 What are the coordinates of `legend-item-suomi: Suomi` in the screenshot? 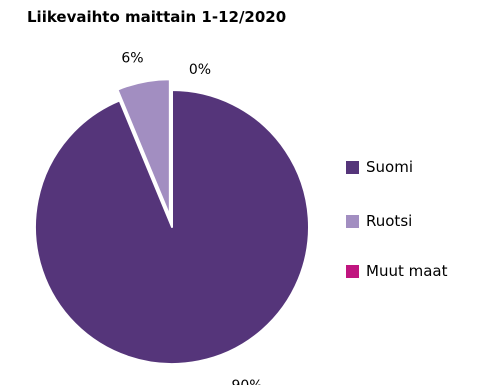 It's located at (379, 167).